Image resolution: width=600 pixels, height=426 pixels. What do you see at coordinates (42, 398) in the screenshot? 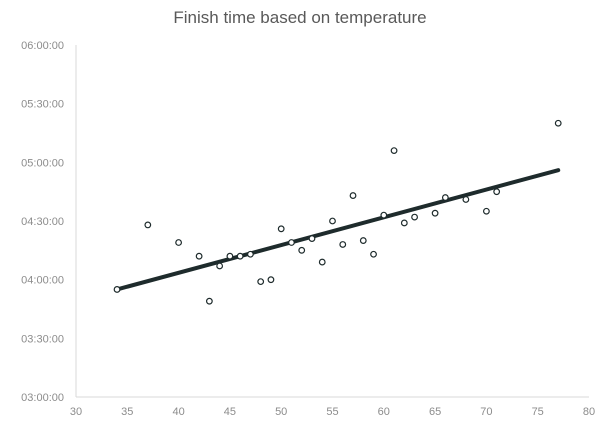
I see `y-tick-label: 03:00:00` at bounding box center [42, 398].